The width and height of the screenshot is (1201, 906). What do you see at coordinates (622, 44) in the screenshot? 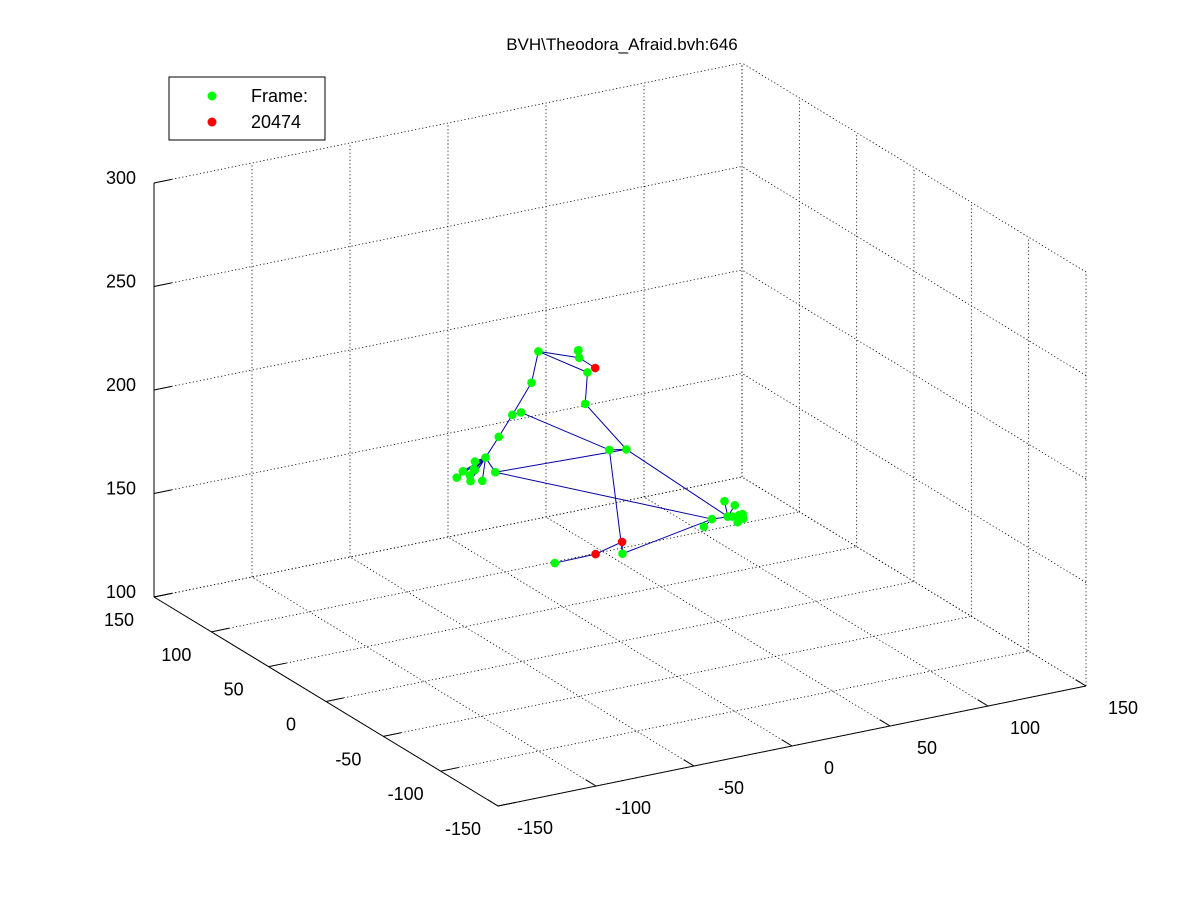
I see `chart-title: BVH\Theodora_Afraid.bvh:646` at bounding box center [622, 44].